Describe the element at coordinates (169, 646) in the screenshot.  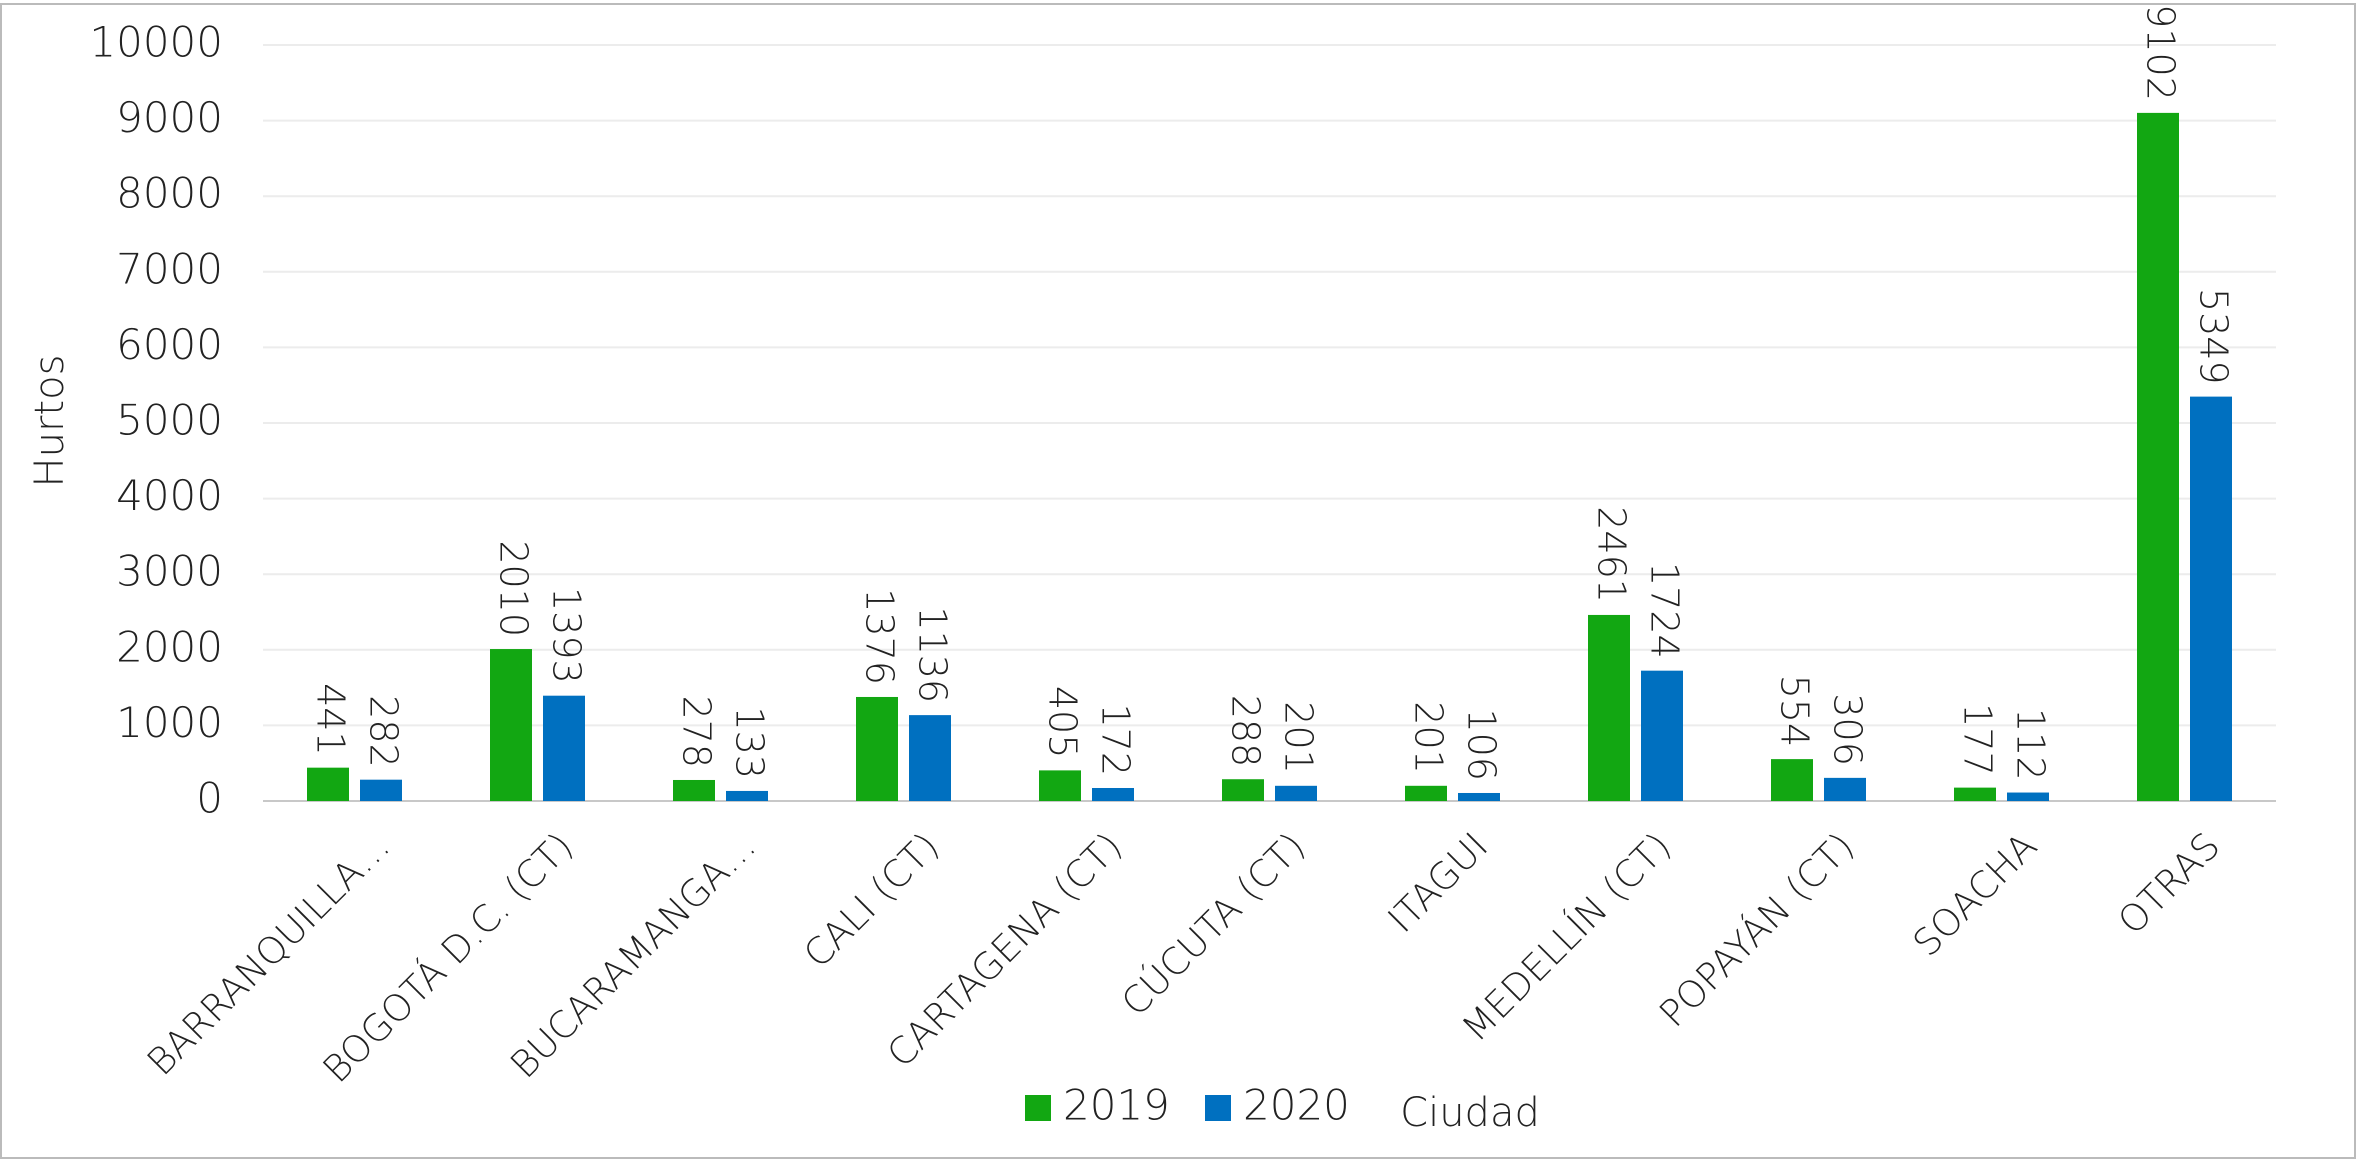
I see `y-tick-label: 2000` at that location.